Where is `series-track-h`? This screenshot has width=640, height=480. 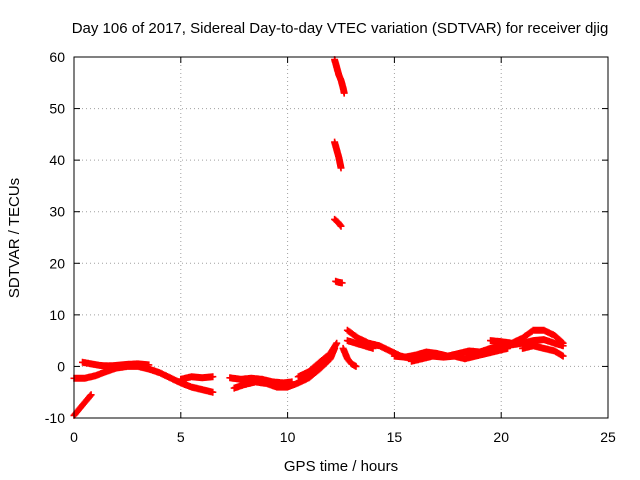 series-track-h is located at coordinates (339, 76).